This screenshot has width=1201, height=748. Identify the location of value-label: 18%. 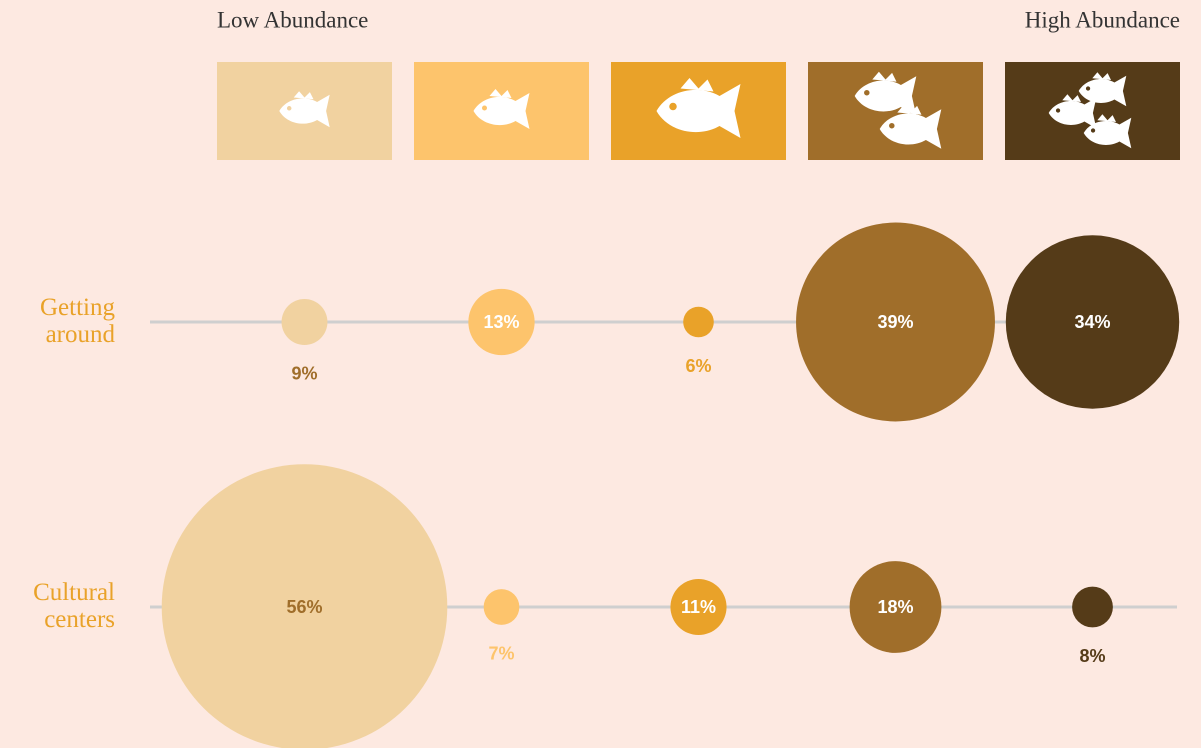
(895, 607).